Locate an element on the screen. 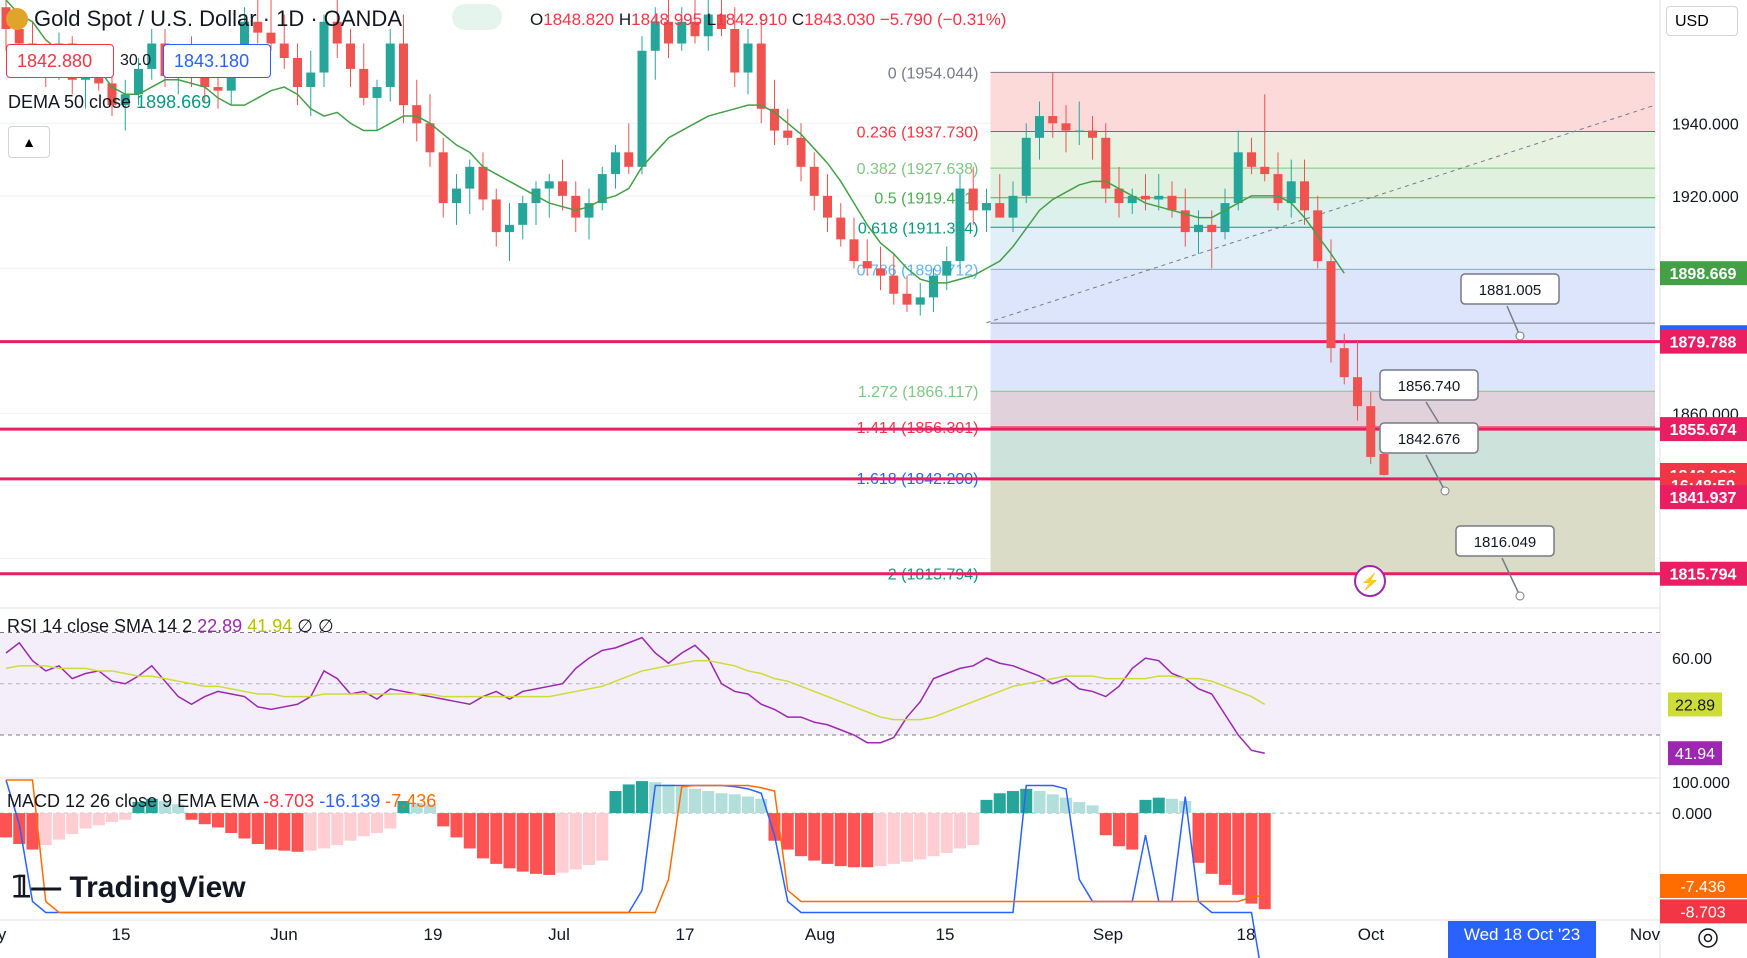 This screenshot has width=1747, height=958. time-axis-tick: 15 is located at coordinates (945, 934).